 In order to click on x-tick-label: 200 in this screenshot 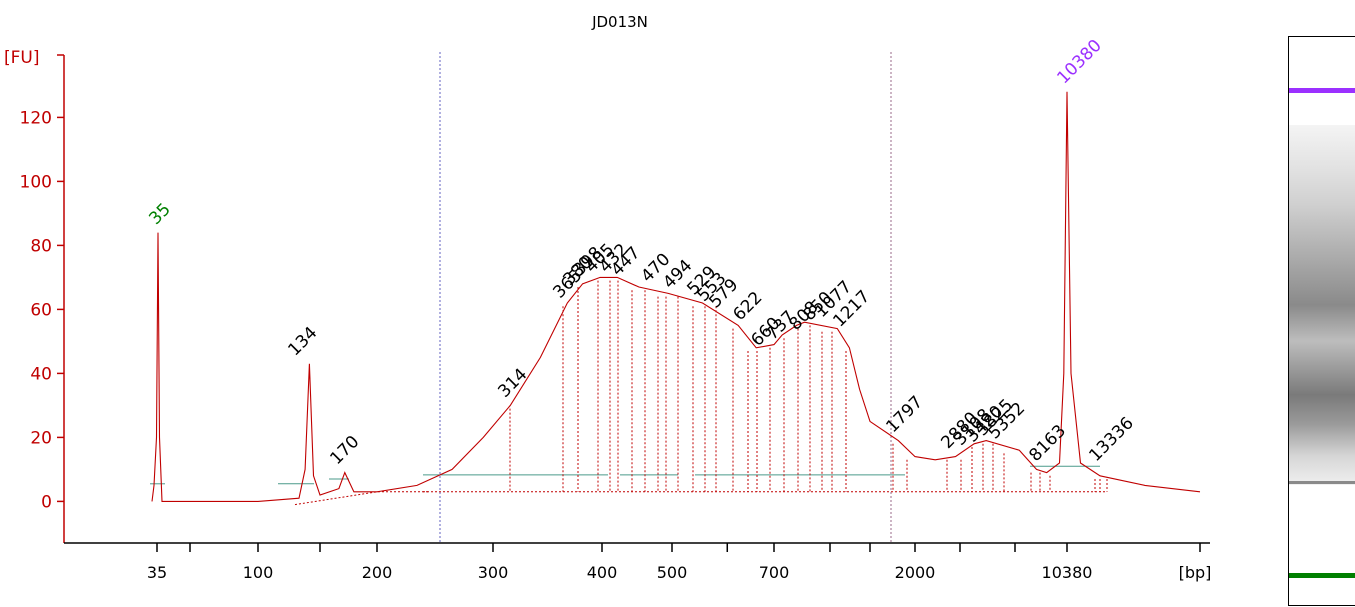, I will do `click(377, 572)`.